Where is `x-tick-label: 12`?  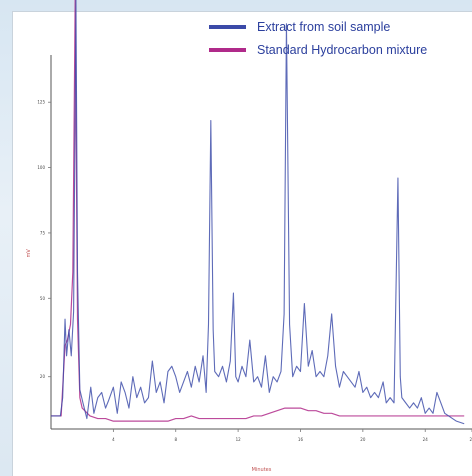 x-tick-label: 12 is located at coordinates (239, 439).